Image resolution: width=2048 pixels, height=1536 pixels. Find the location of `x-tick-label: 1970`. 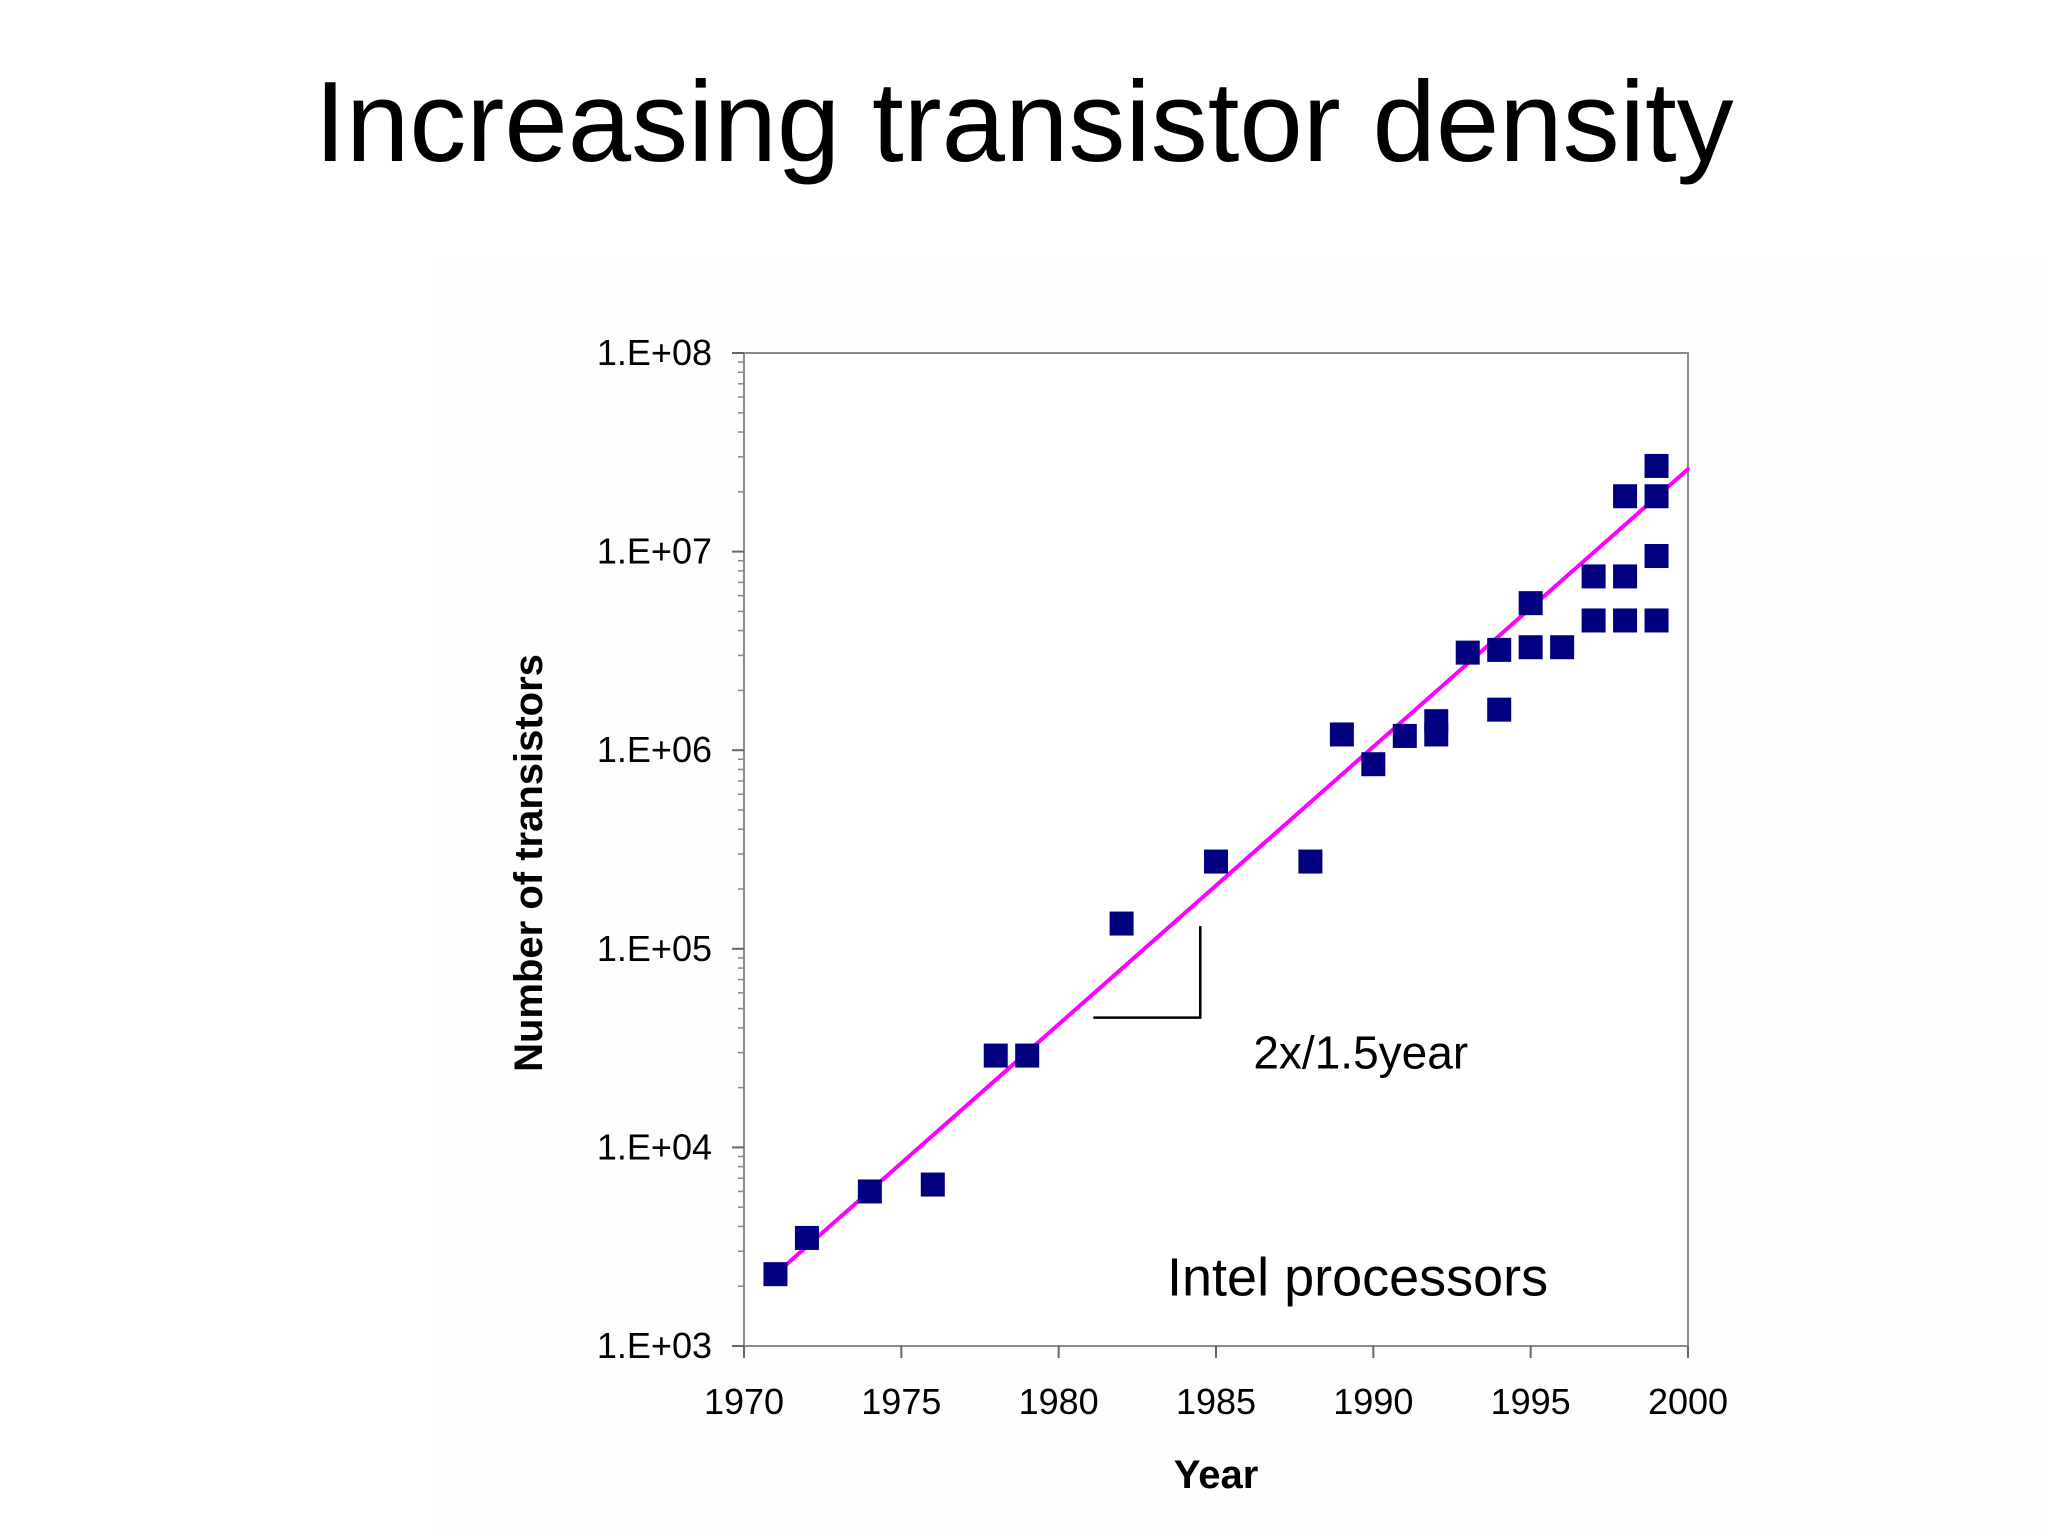

x-tick-label: 1970 is located at coordinates (744, 1401).